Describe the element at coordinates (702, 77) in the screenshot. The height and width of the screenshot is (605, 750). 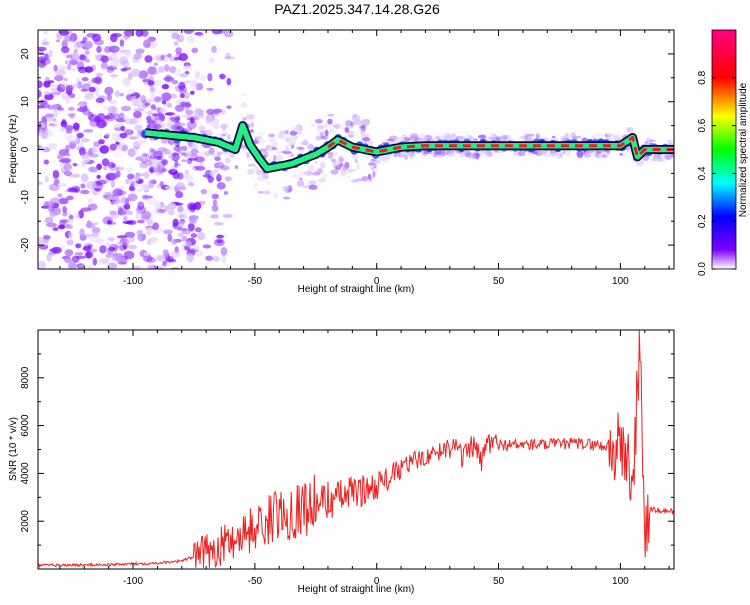
I see `colorbar-tick-label: 0.8` at that location.